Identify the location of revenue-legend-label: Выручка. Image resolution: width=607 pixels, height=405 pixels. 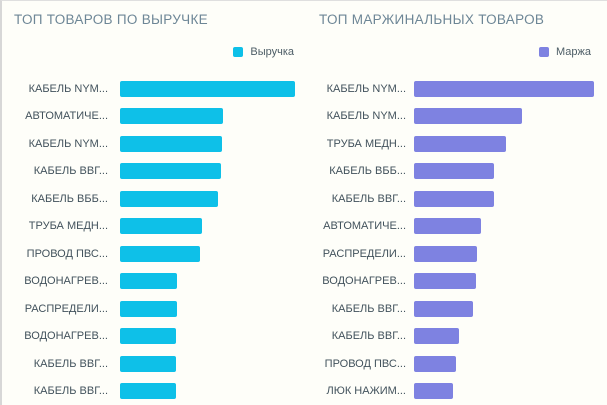
(272, 52).